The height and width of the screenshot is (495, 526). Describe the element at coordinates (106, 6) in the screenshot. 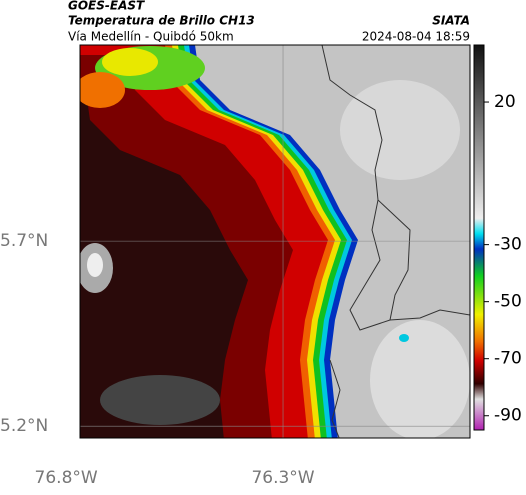

I see `source: GOES-EAST` at that location.